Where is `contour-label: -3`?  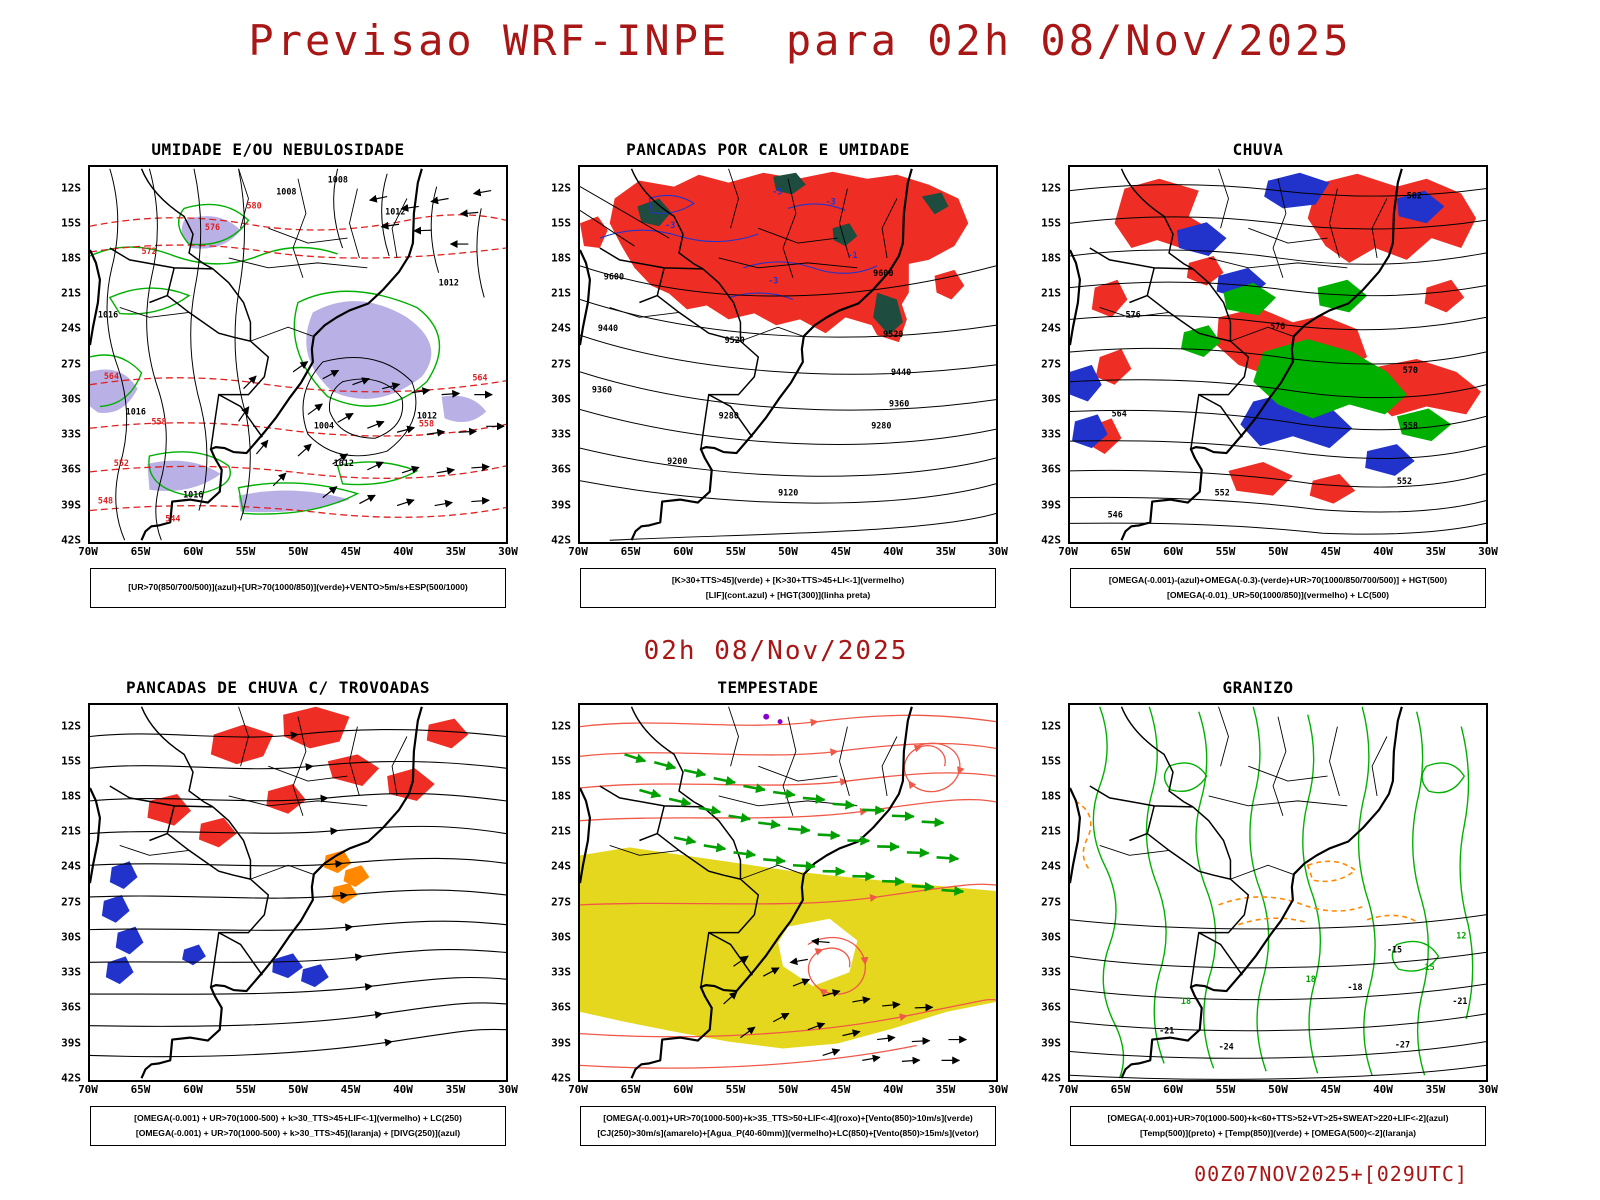 contour-label: -3 is located at coordinates (831, 201).